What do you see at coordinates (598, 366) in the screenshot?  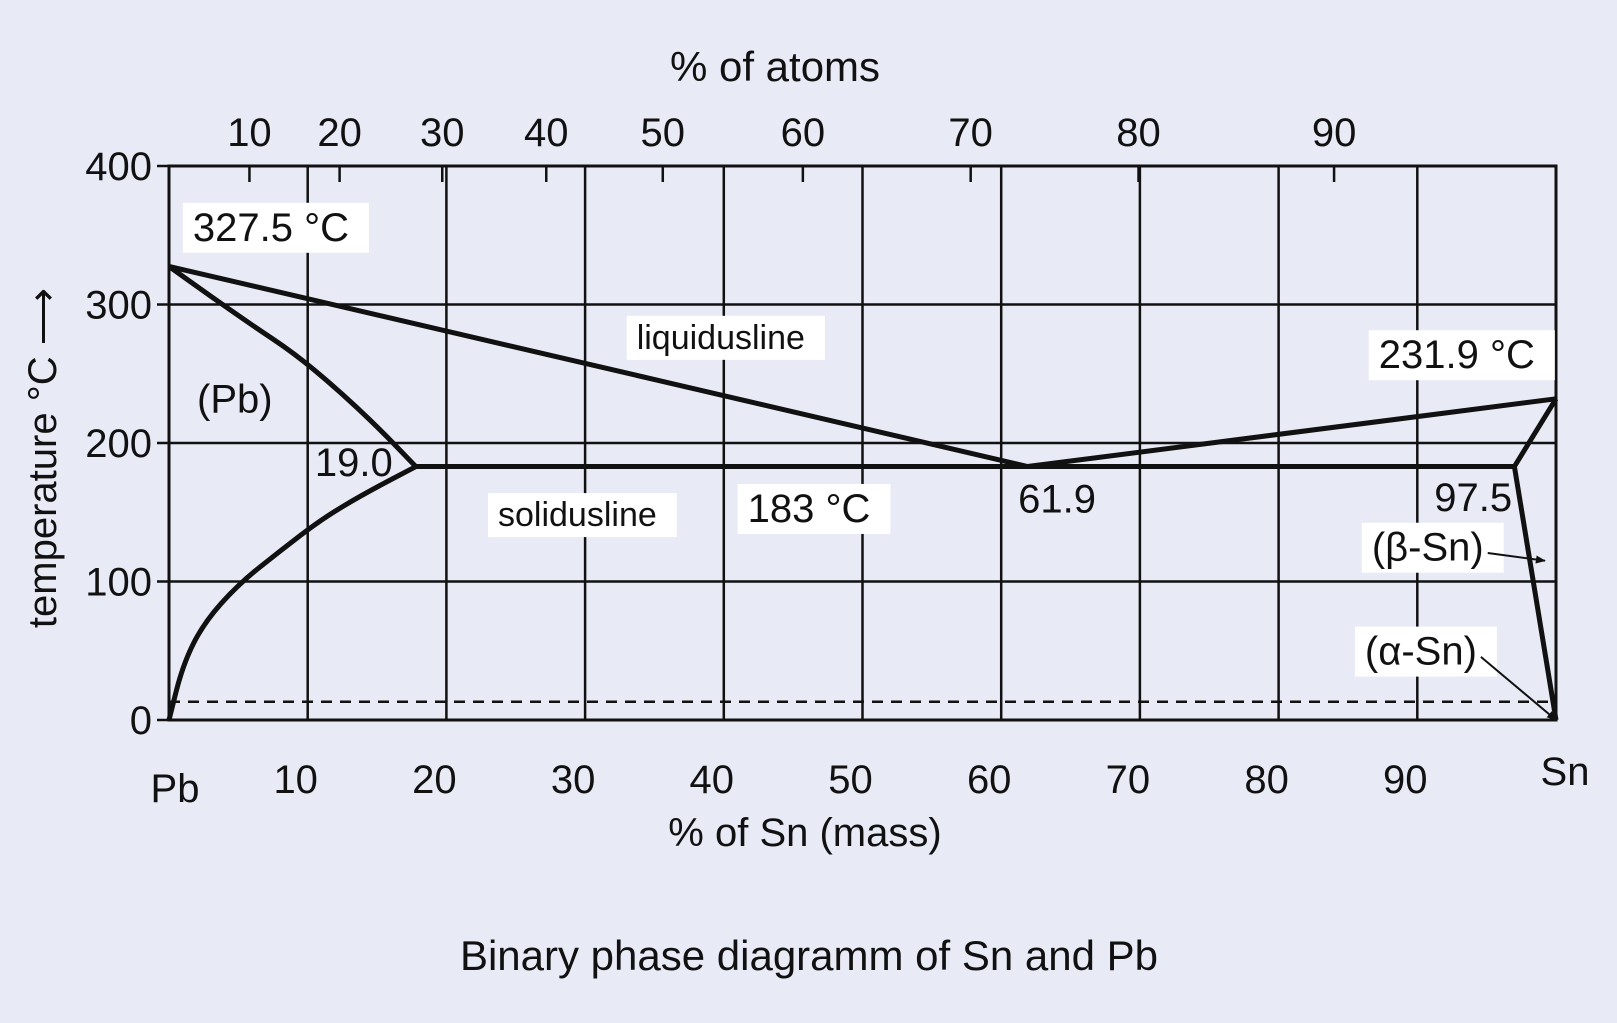 I see `liquidus-left-curve` at bounding box center [598, 366].